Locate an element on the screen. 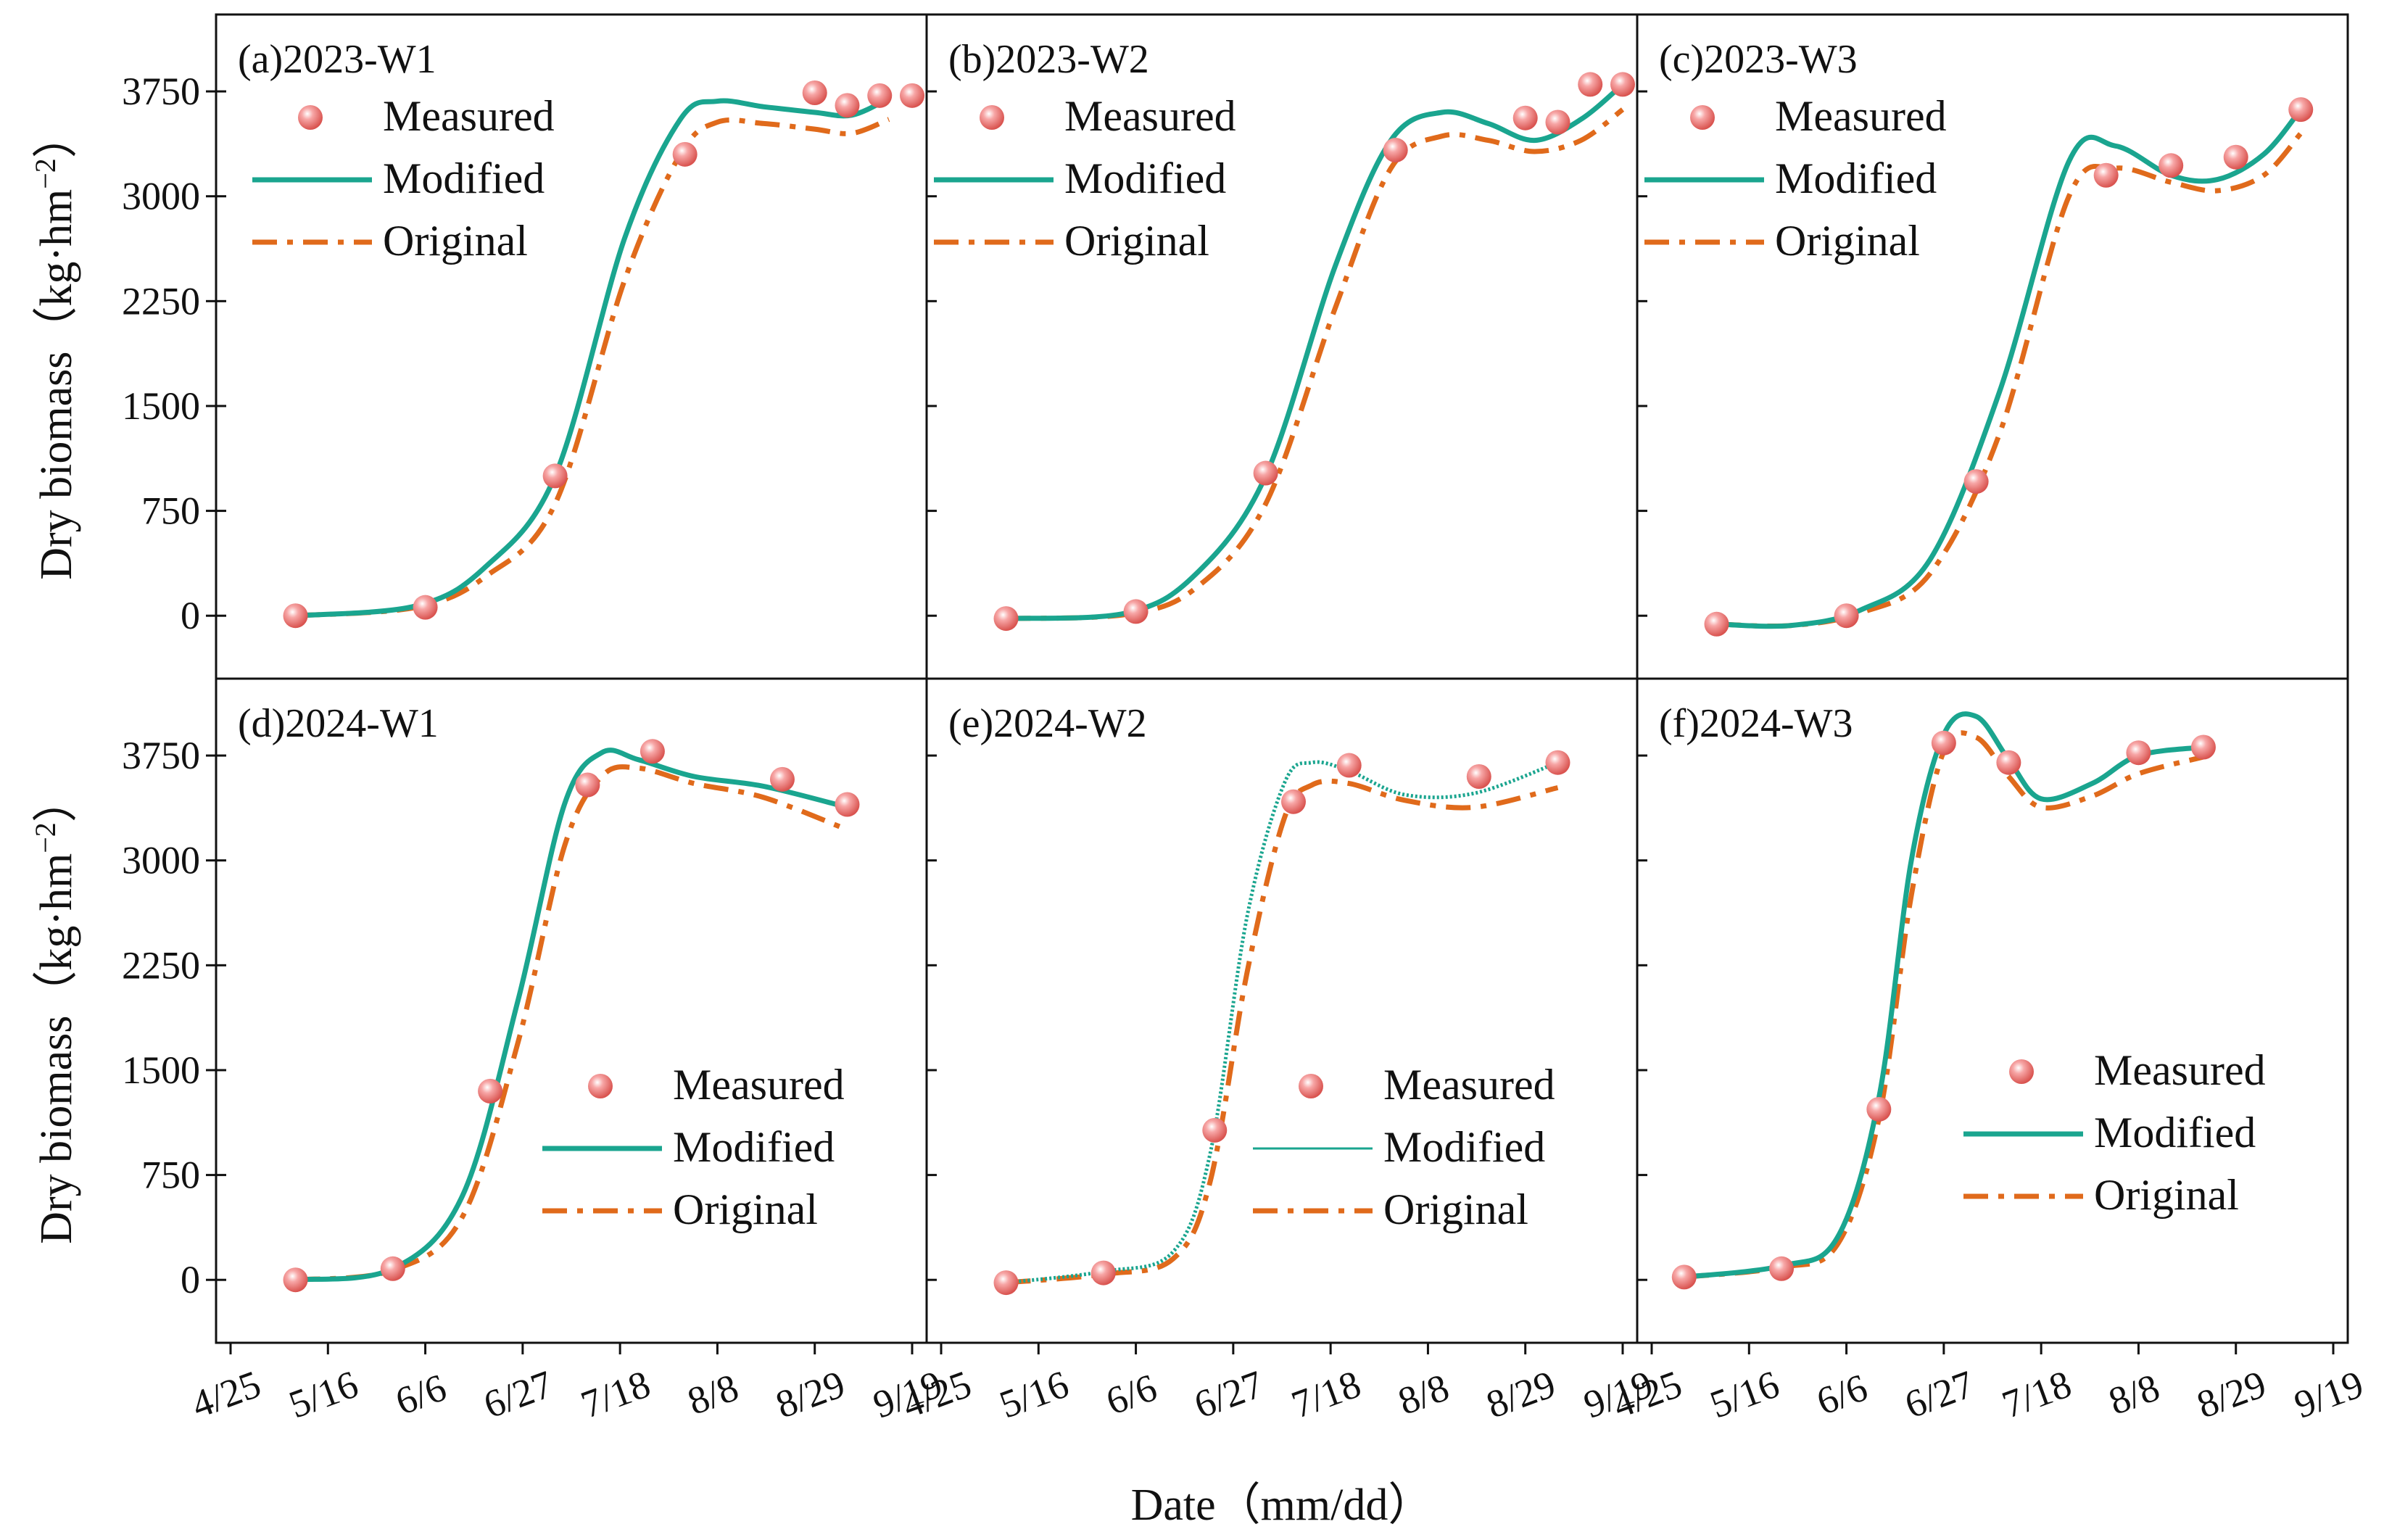 Image resolution: width=2384 pixels, height=1540 pixels. panel-e: (e)2024-W2 Measured Modified Original is located at coordinates (1248, 998).